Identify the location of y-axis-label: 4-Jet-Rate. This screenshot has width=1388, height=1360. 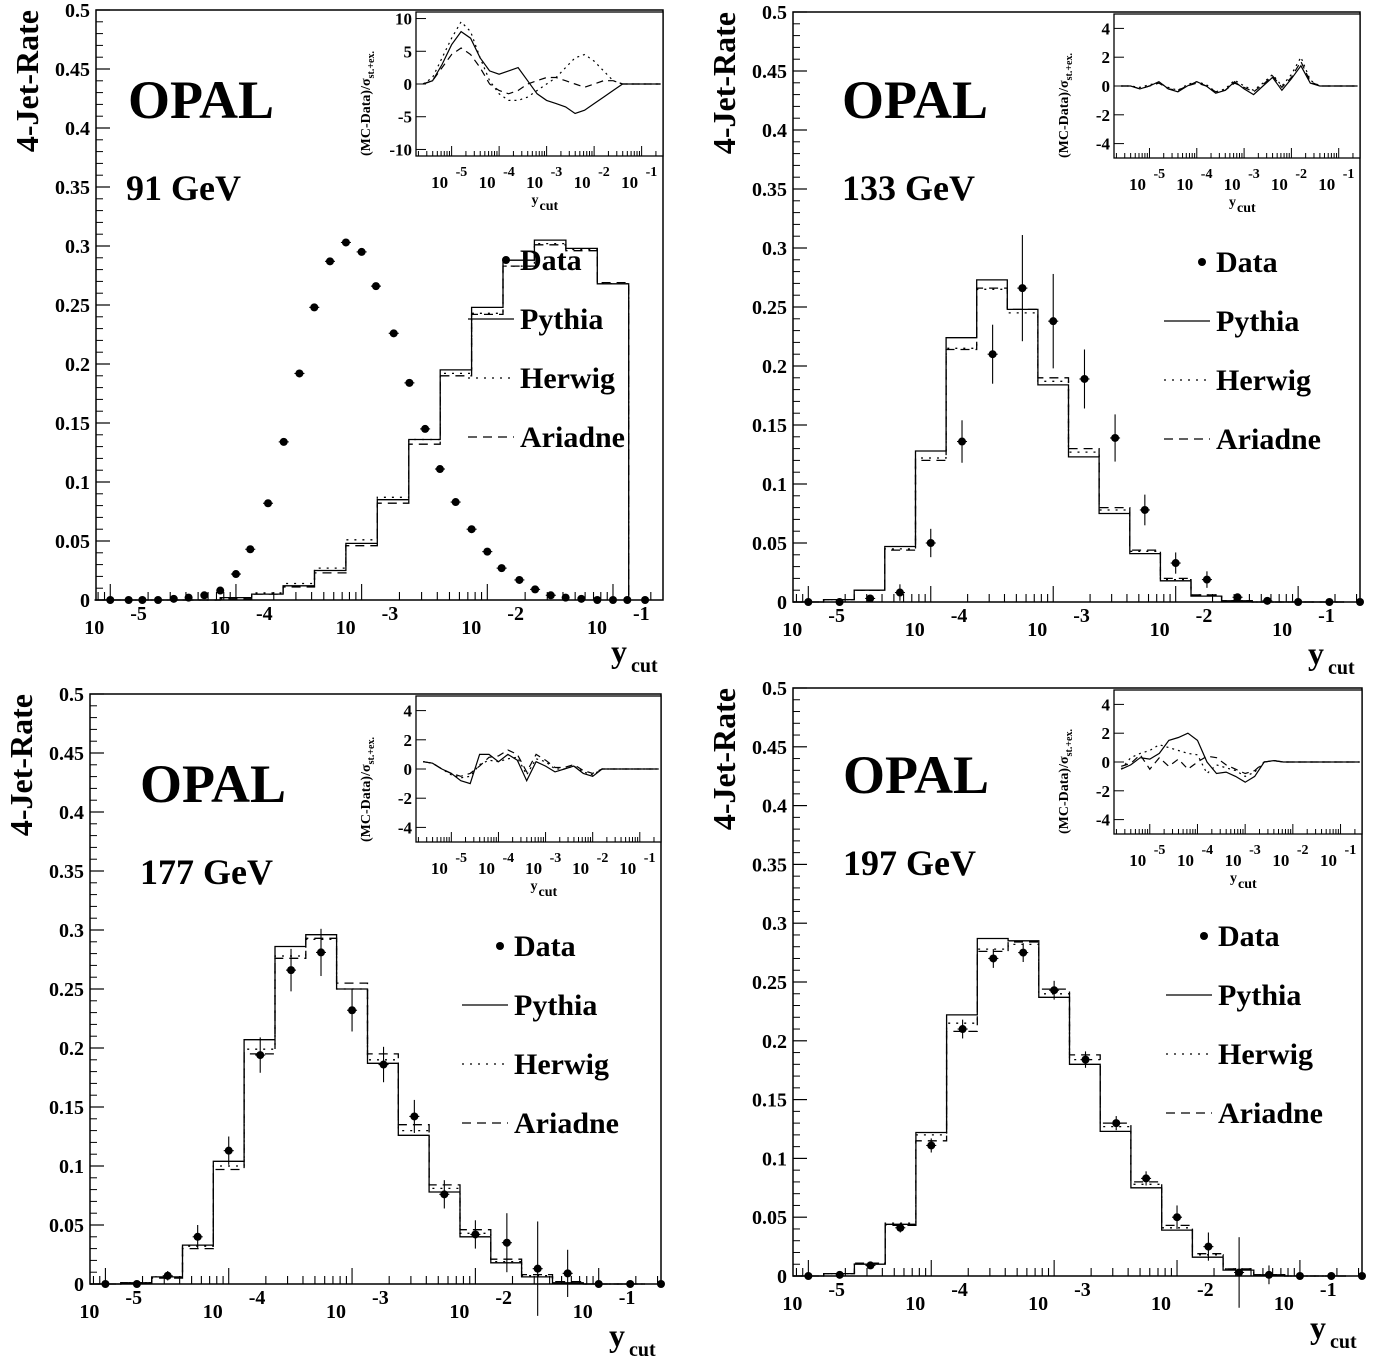
(21, 765).